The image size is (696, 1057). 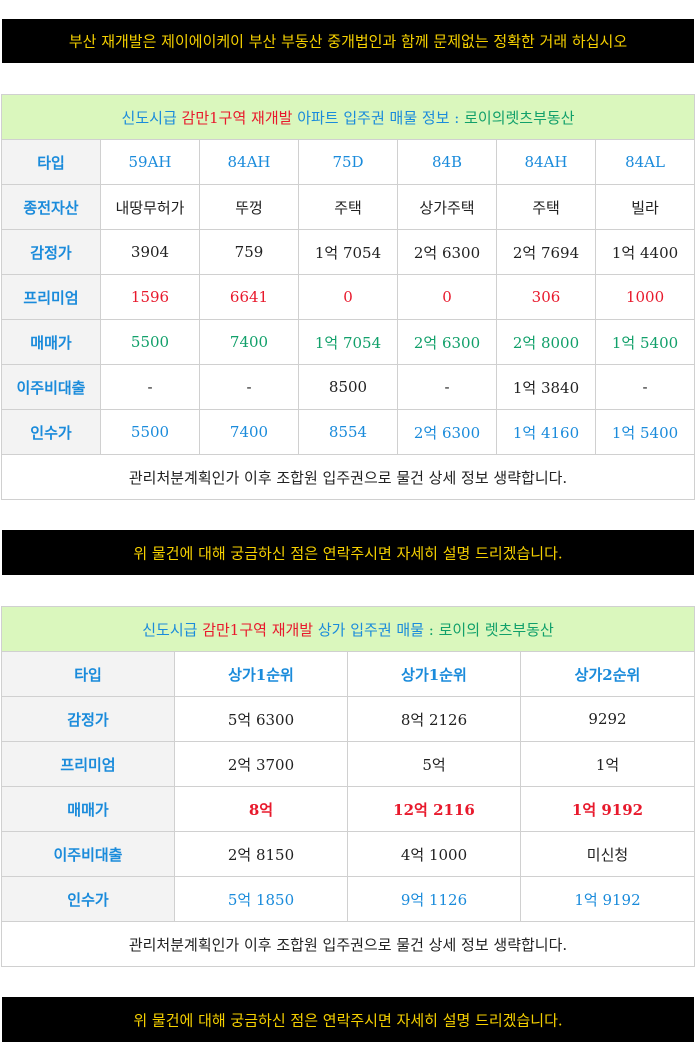 I want to click on appraisal-cell: 8억 2126, so click(x=434, y=719).